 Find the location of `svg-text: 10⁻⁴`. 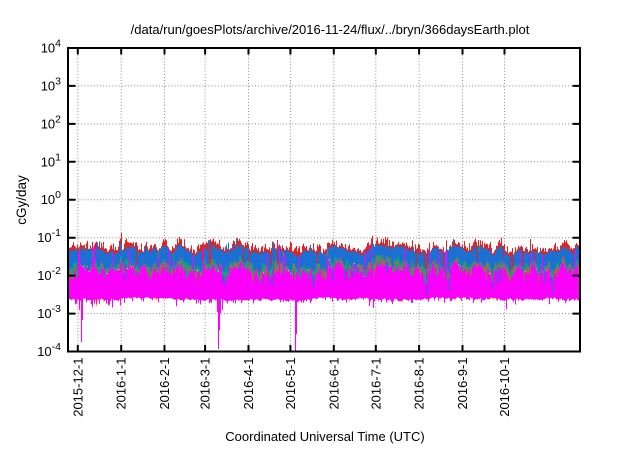

svg-text: 10⁻⁴ is located at coordinates (49, 350).